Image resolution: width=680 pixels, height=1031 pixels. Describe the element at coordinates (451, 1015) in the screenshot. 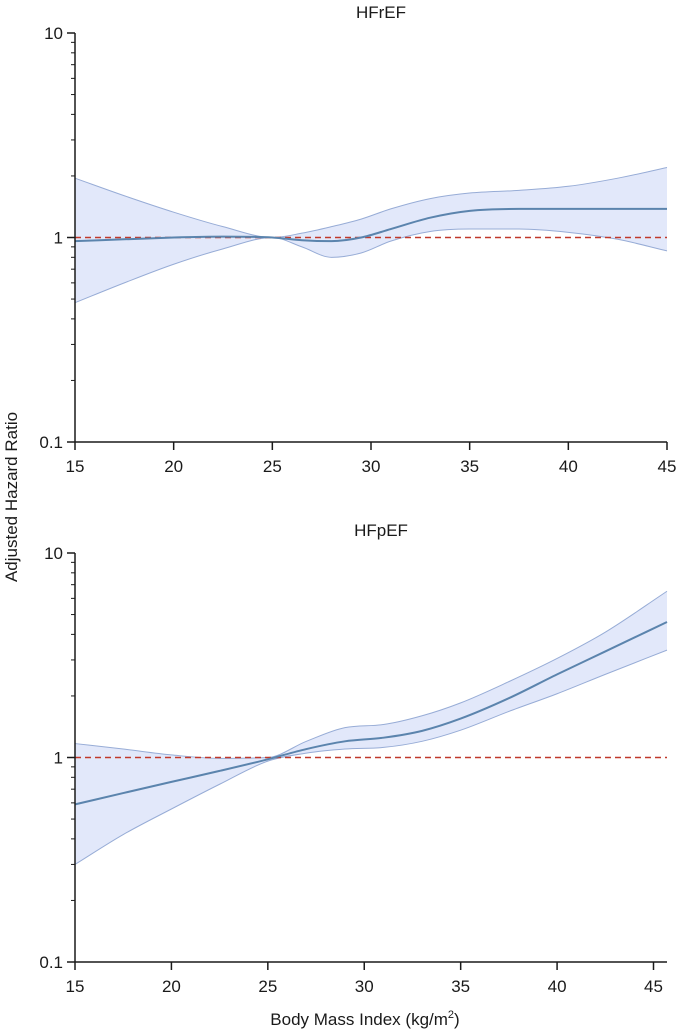

I see `x-axis-title-superscript: 2` at that location.